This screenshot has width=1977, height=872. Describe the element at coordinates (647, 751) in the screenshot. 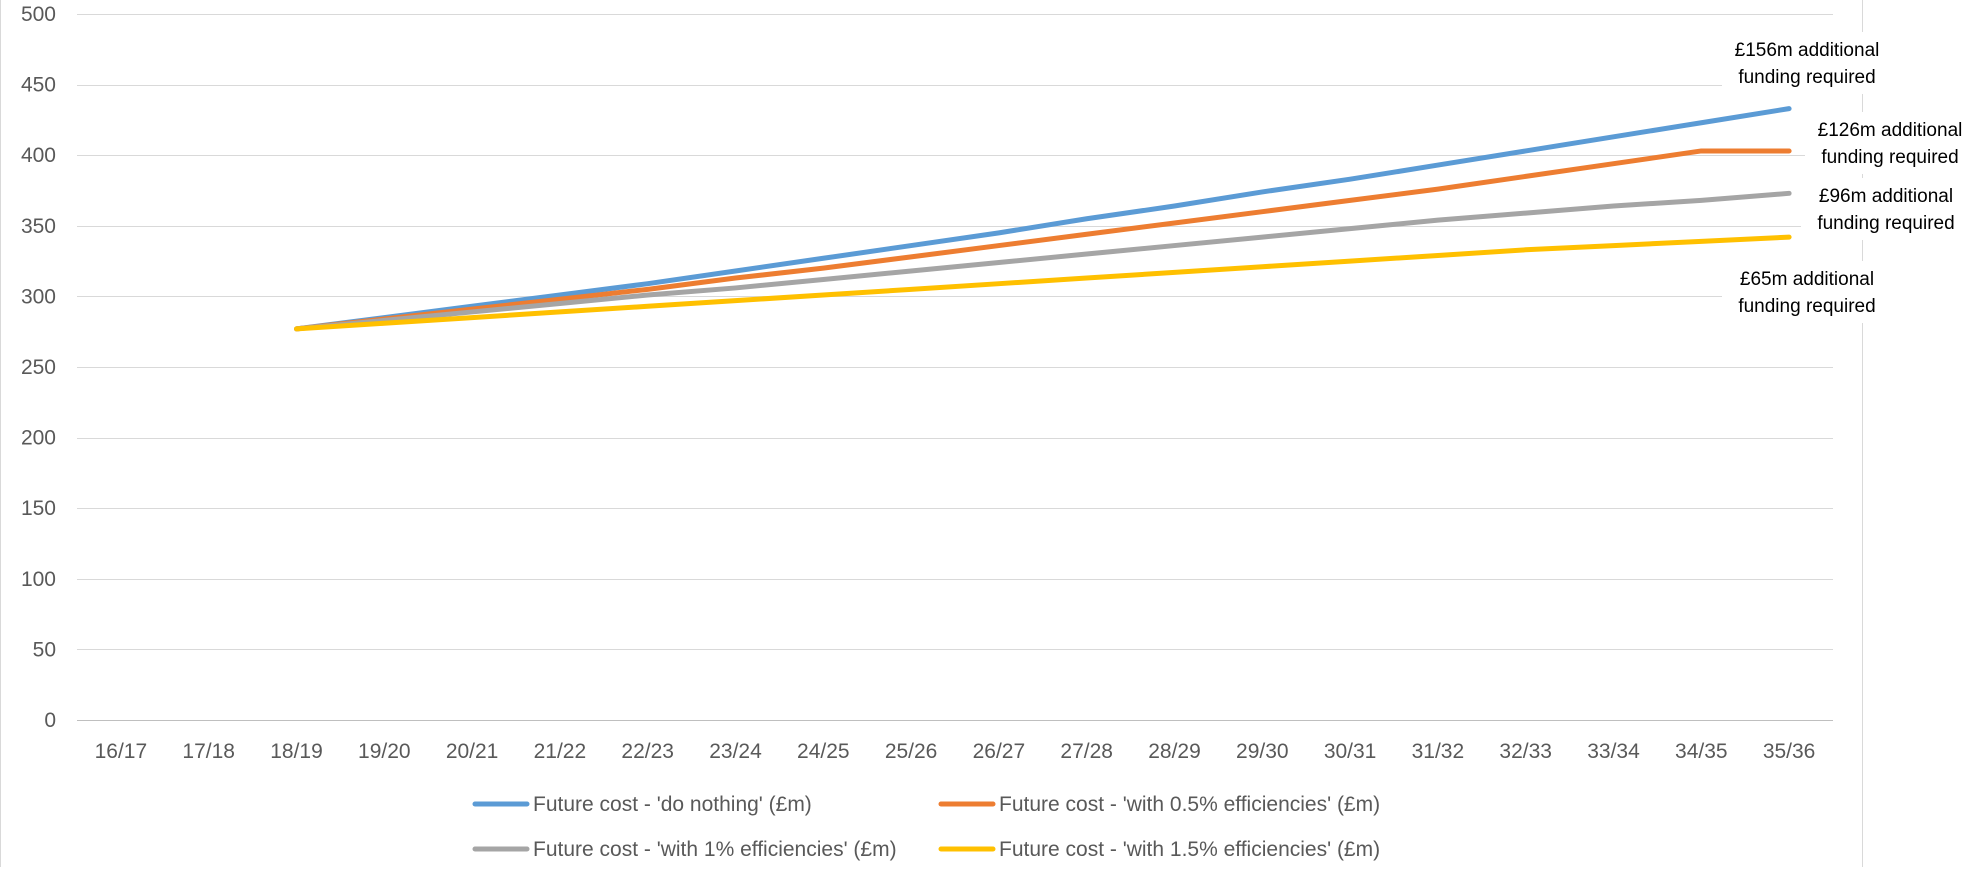

I see `x-tick-label: 22/23` at that location.